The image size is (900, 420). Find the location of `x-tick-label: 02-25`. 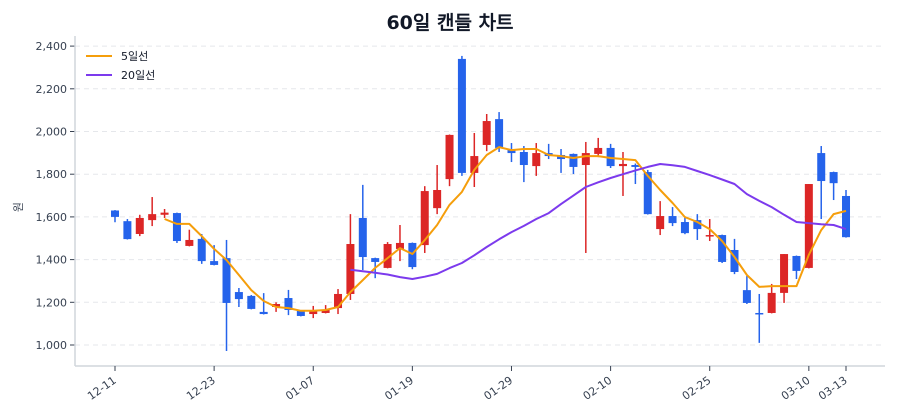

x-tick-label: 02-25 is located at coordinates (697, 388).